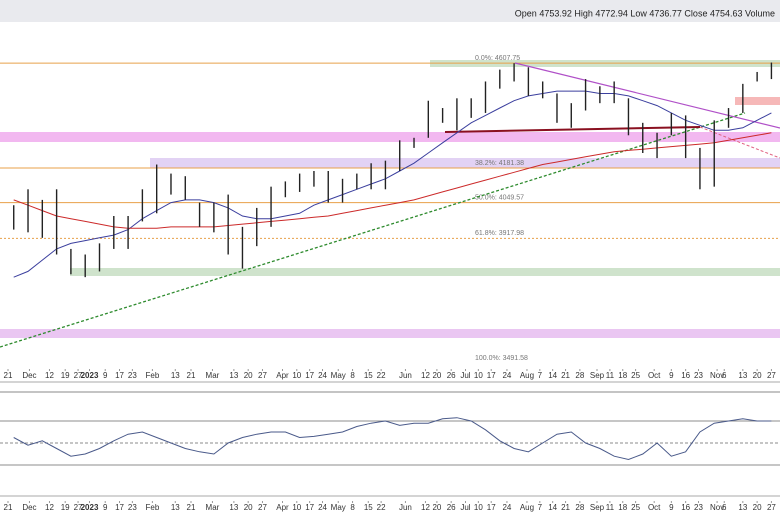 Image resolution: width=780 pixels, height=516 pixels. Describe the element at coordinates (654, 507) in the screenshot. I see `x-tick-label: Oct` at that location.